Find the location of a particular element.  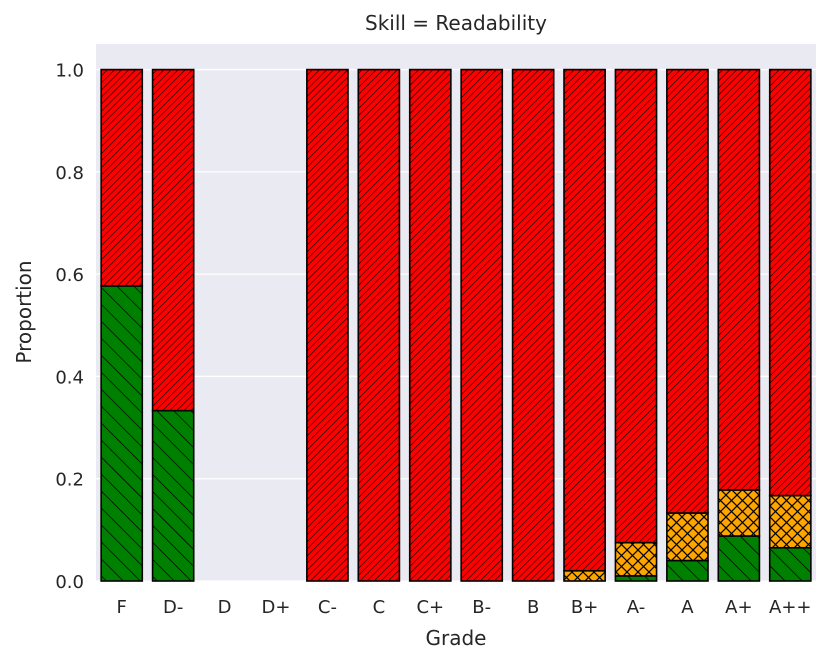

y-axis-label: Proportion is located at coordinates (24, 311).